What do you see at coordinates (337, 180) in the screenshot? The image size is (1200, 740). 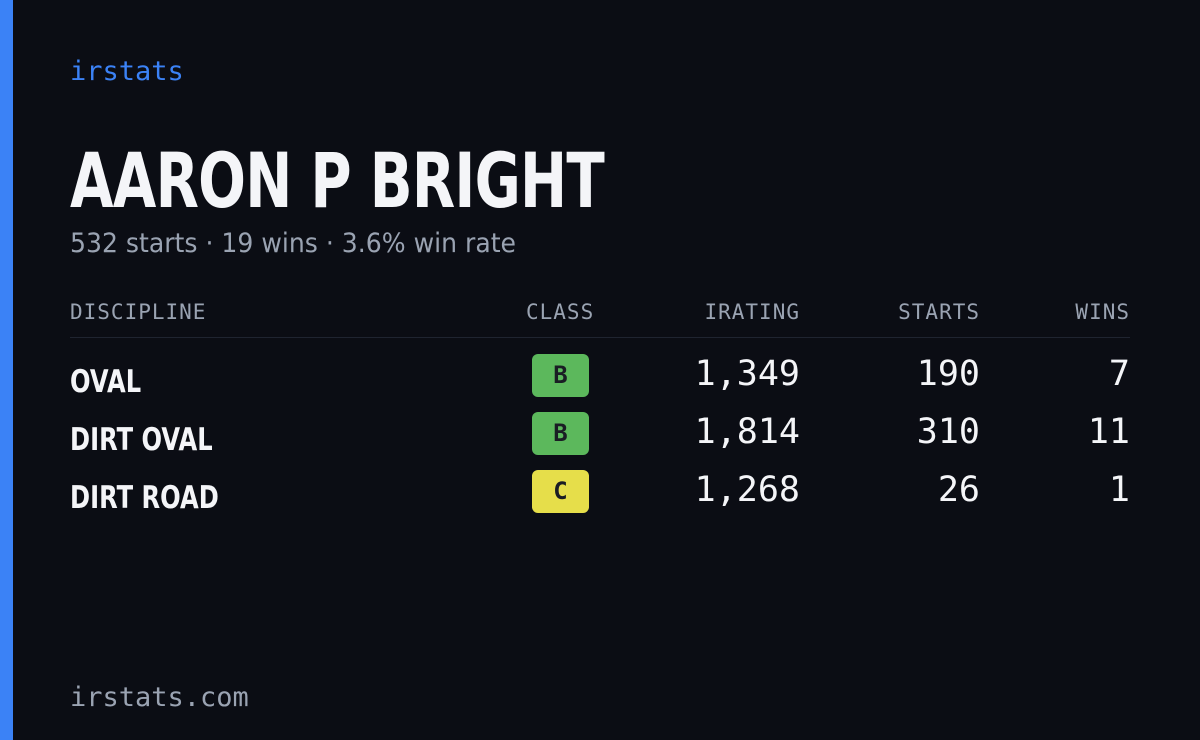 I see `title: AARON P BRIGHT` at bounding box center [337, 180].